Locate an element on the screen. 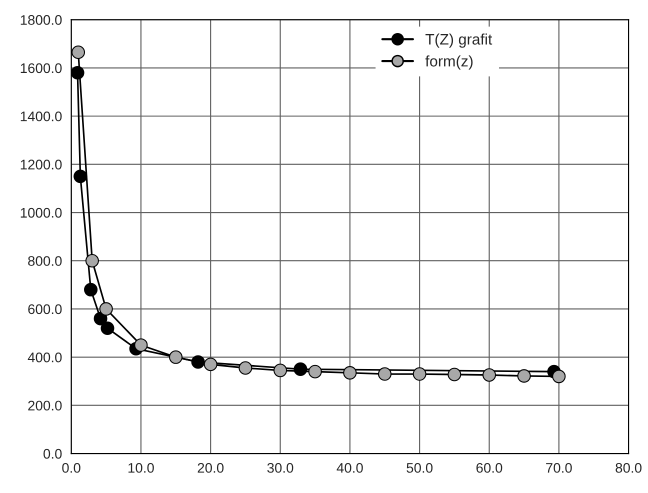 The width and height of the screenshot is (648, 493). x-tick-label: 30.0 is located at coordinates (280, 467).